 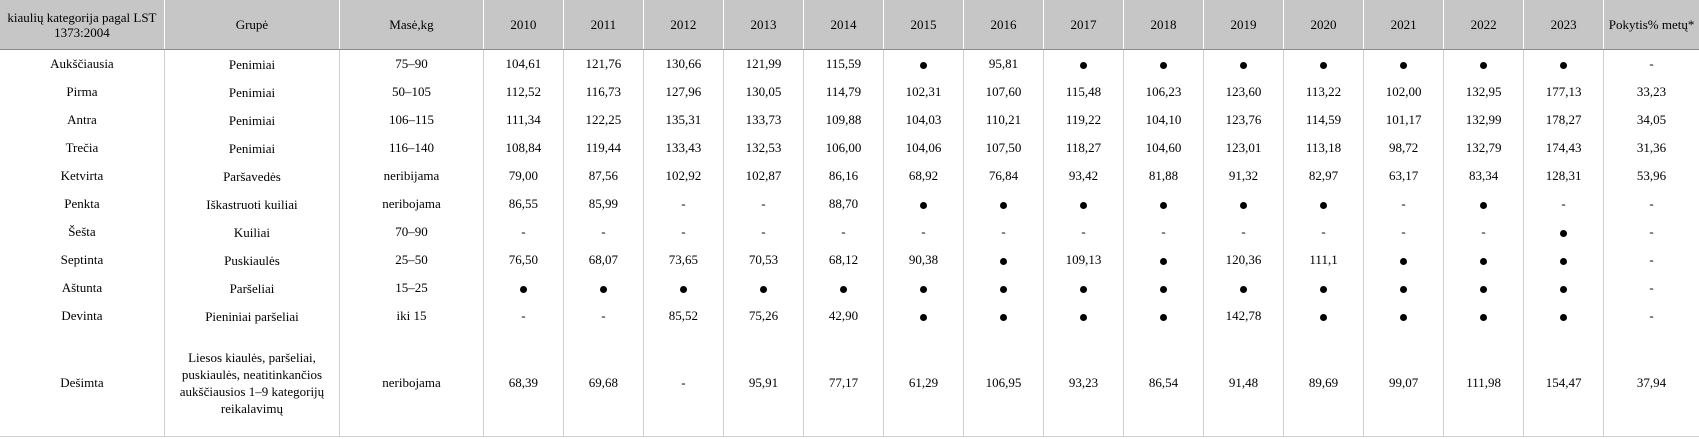 What do you see at coordinates (411, 232) in the screenshot?
I see `mass-cell: 70–90` at bounding box center [411, 232].